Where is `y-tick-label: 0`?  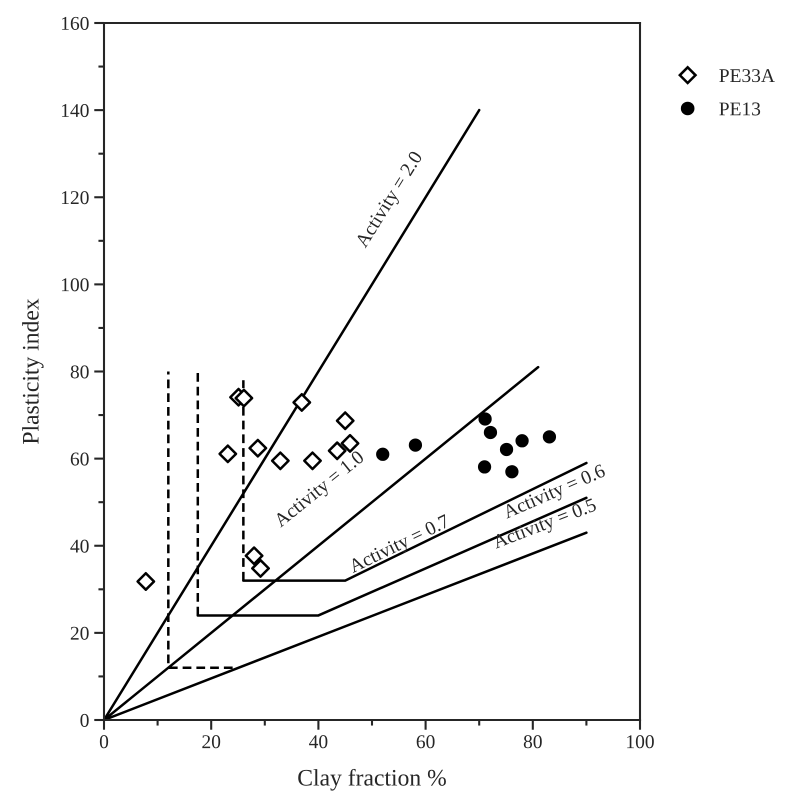
y-tick-label: 0 is located at coordinates (84, 720).